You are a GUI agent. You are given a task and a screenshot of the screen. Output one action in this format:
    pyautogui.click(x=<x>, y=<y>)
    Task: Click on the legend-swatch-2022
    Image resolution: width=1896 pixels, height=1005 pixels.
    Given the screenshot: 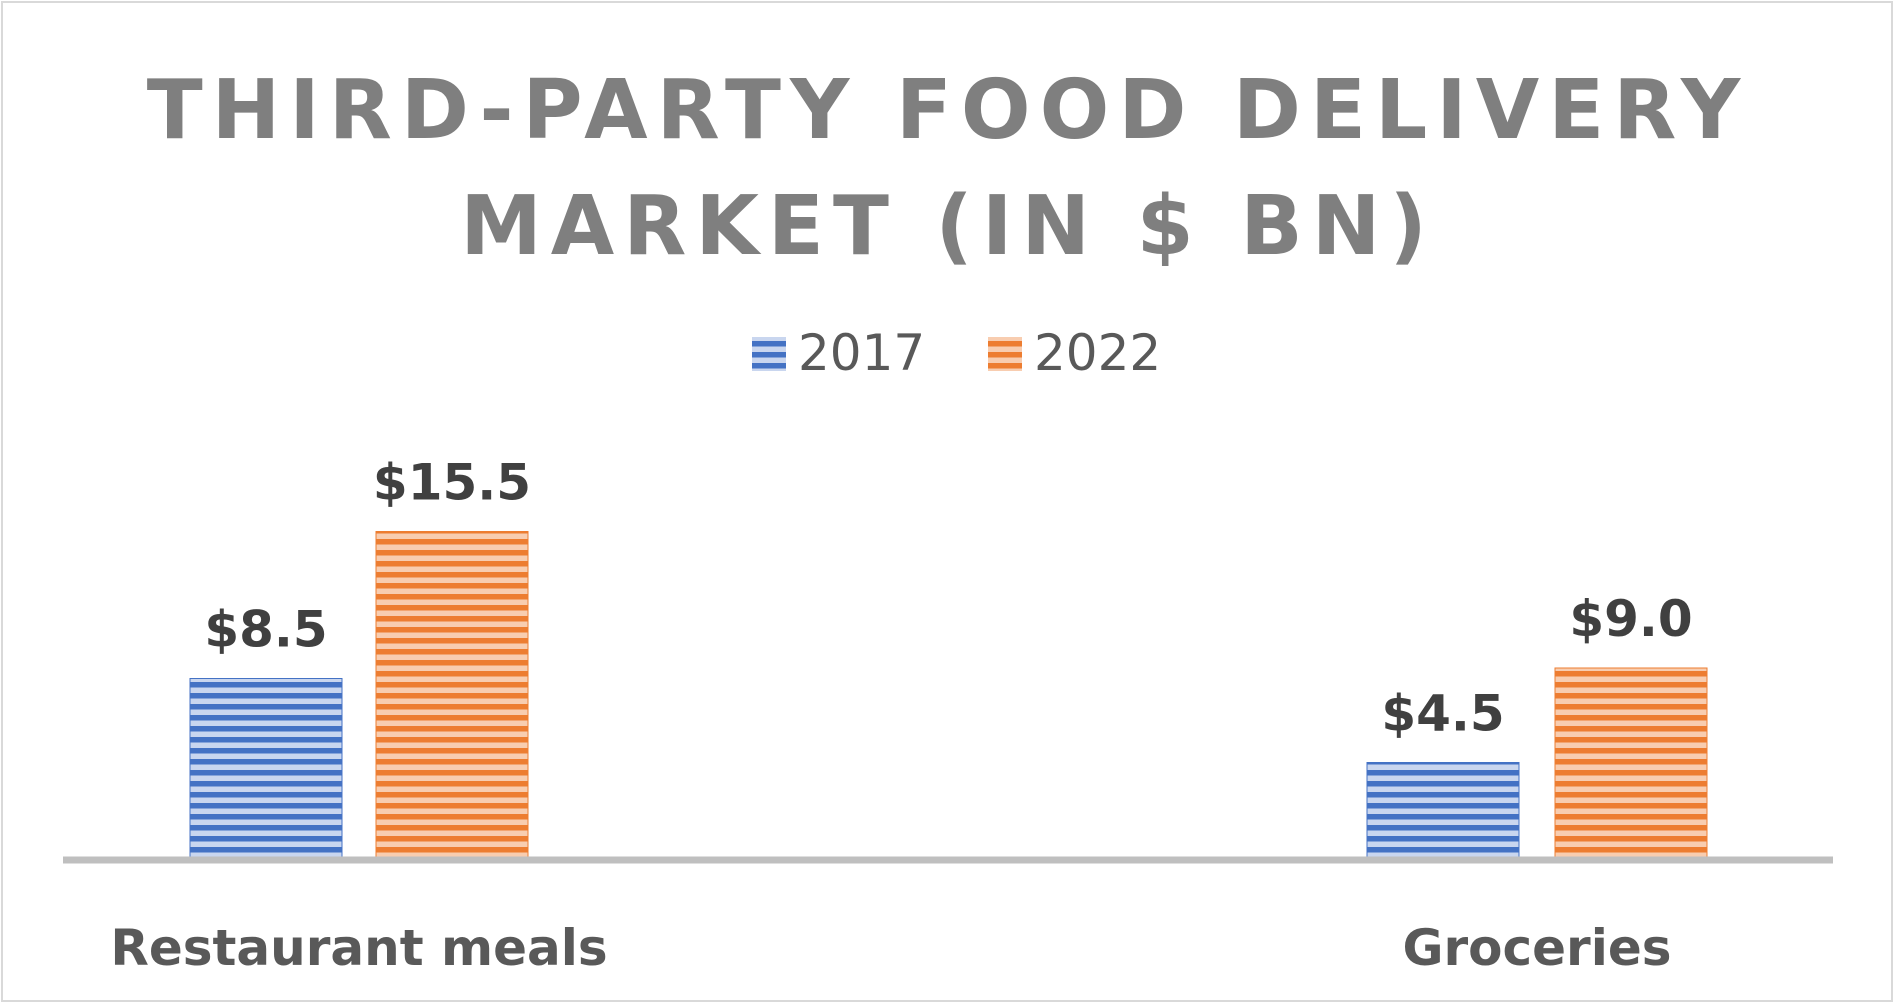 What is the action you would take?
    pyautogui.click(x=1005, y=354)
    